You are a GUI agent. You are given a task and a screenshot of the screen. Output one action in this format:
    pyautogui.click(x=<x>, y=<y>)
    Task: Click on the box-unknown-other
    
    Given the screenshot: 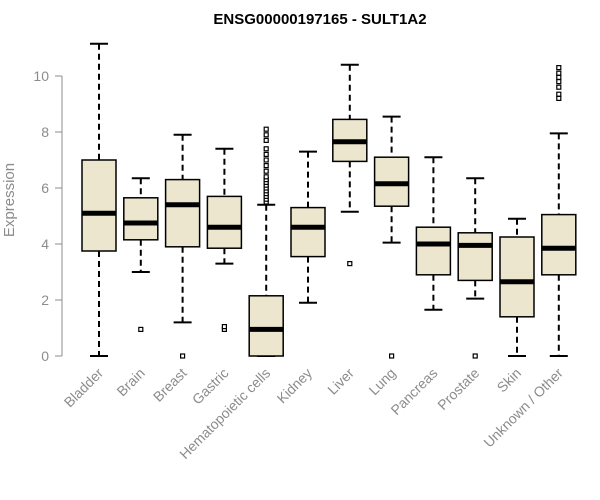 What is the action you would take?
    pyautogui.click(x=559, y=210)
    